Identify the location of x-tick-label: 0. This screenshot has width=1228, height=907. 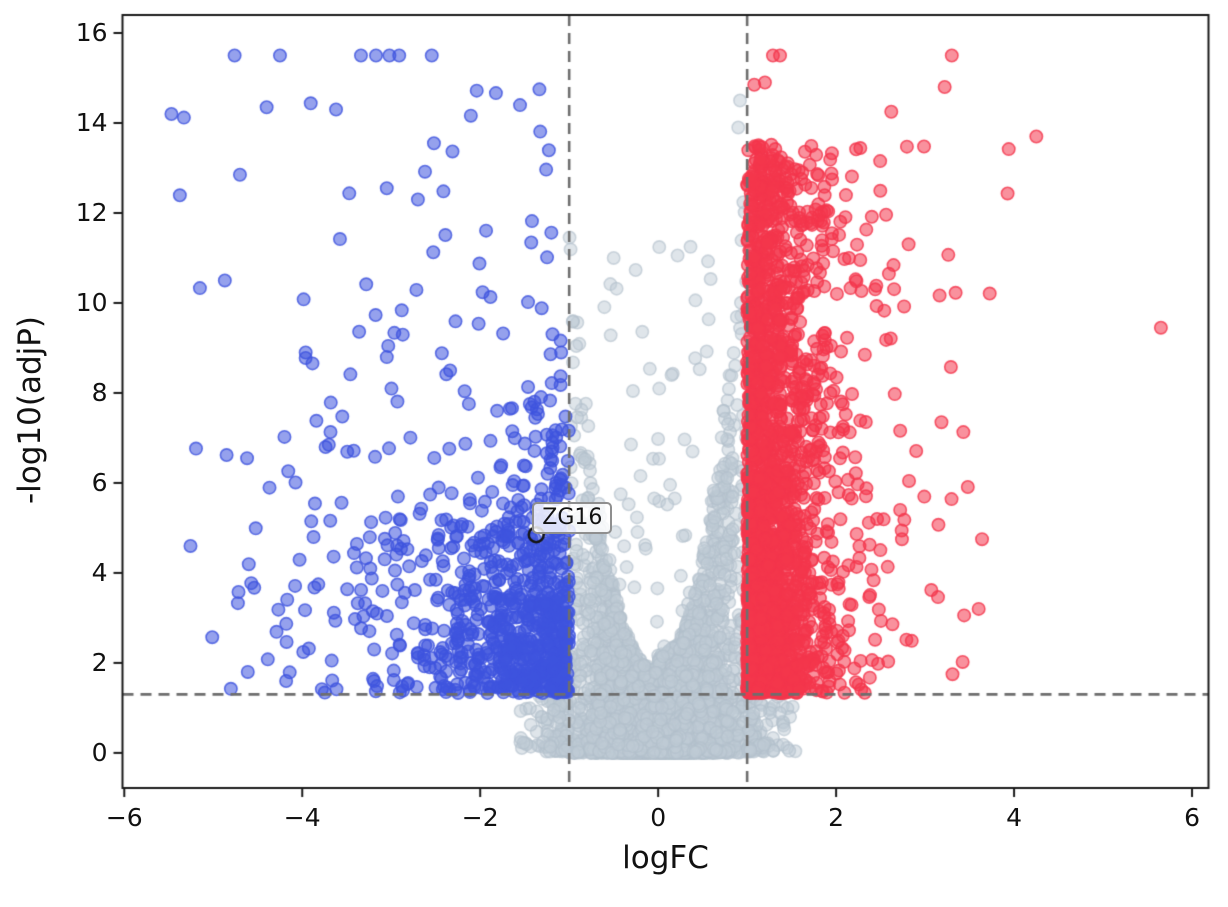
(658, 817).